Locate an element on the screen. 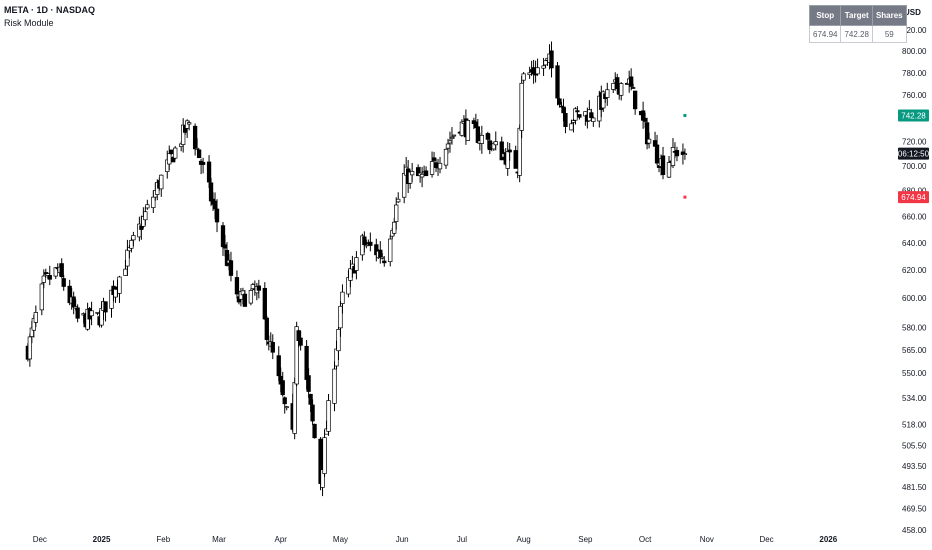 The height and width of the screenshot is (550, 932). time-tick: Aug is located at coordinates (524, 539).